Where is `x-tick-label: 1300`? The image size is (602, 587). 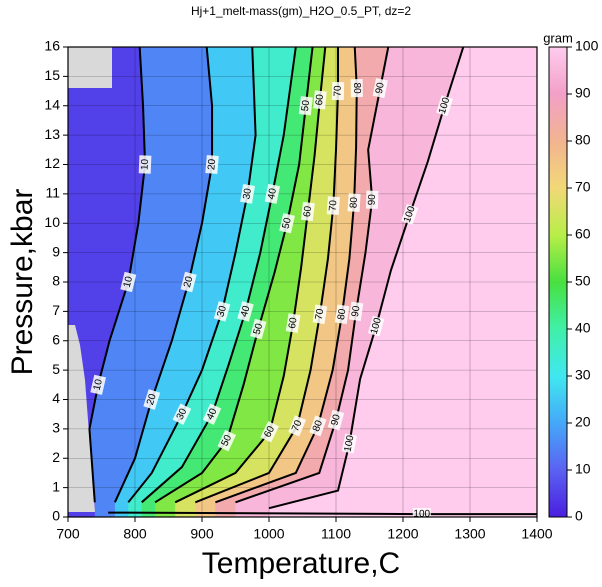 x-tick-label: 1300 is located at coordinates (469, 534).